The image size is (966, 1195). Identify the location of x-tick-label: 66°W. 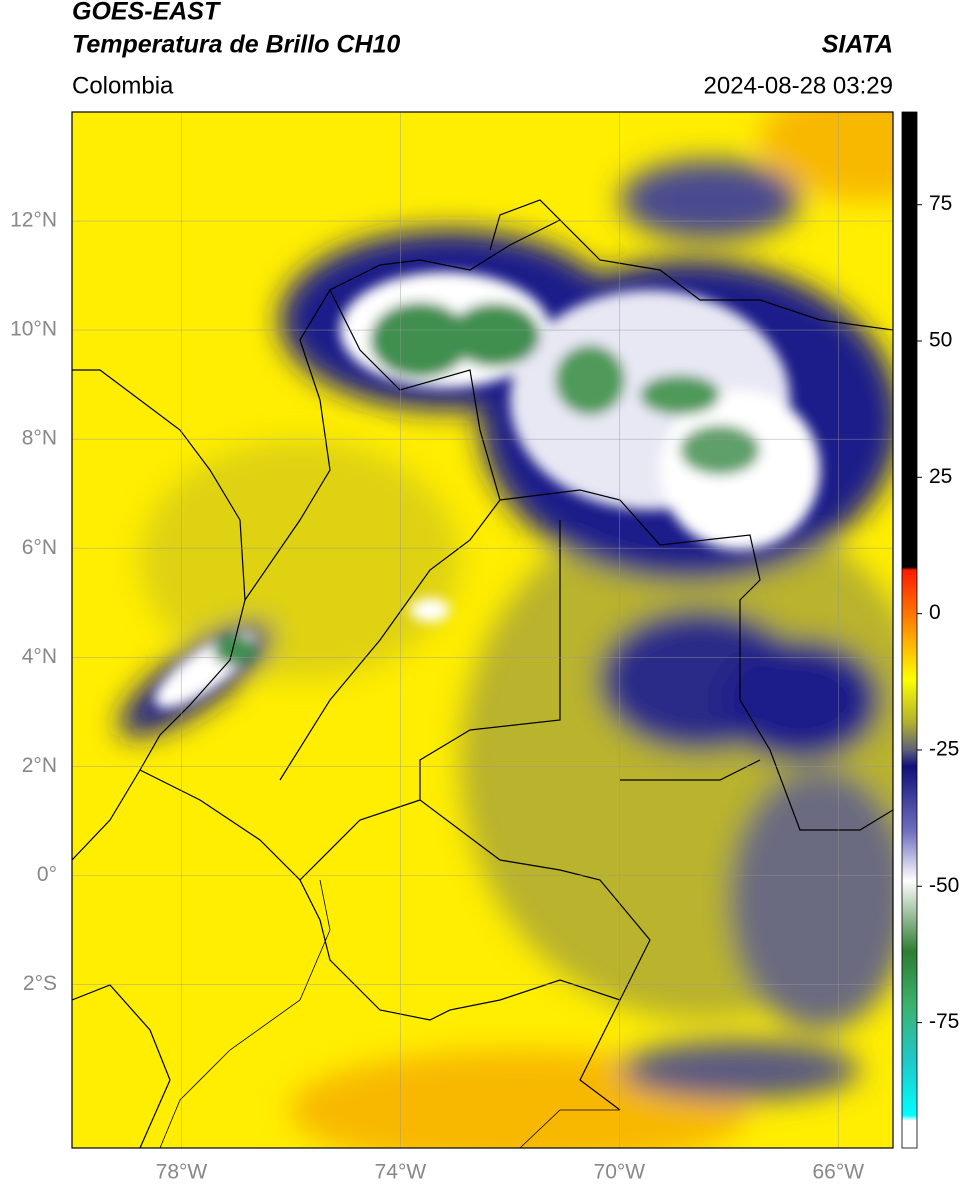
(838, 1172).